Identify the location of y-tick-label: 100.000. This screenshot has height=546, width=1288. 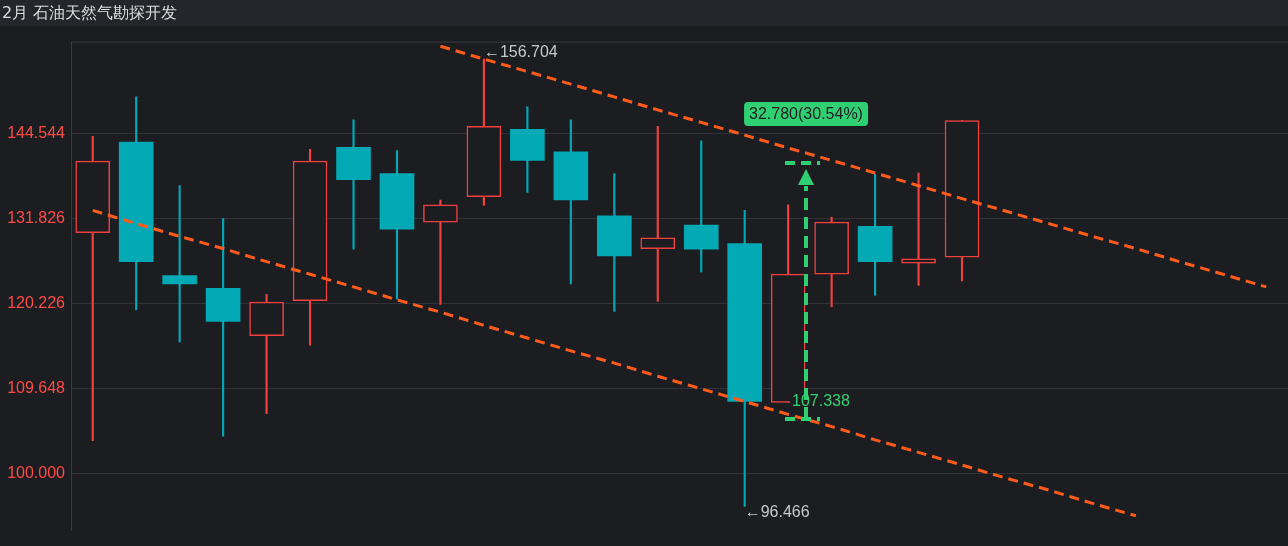
(36, 472).